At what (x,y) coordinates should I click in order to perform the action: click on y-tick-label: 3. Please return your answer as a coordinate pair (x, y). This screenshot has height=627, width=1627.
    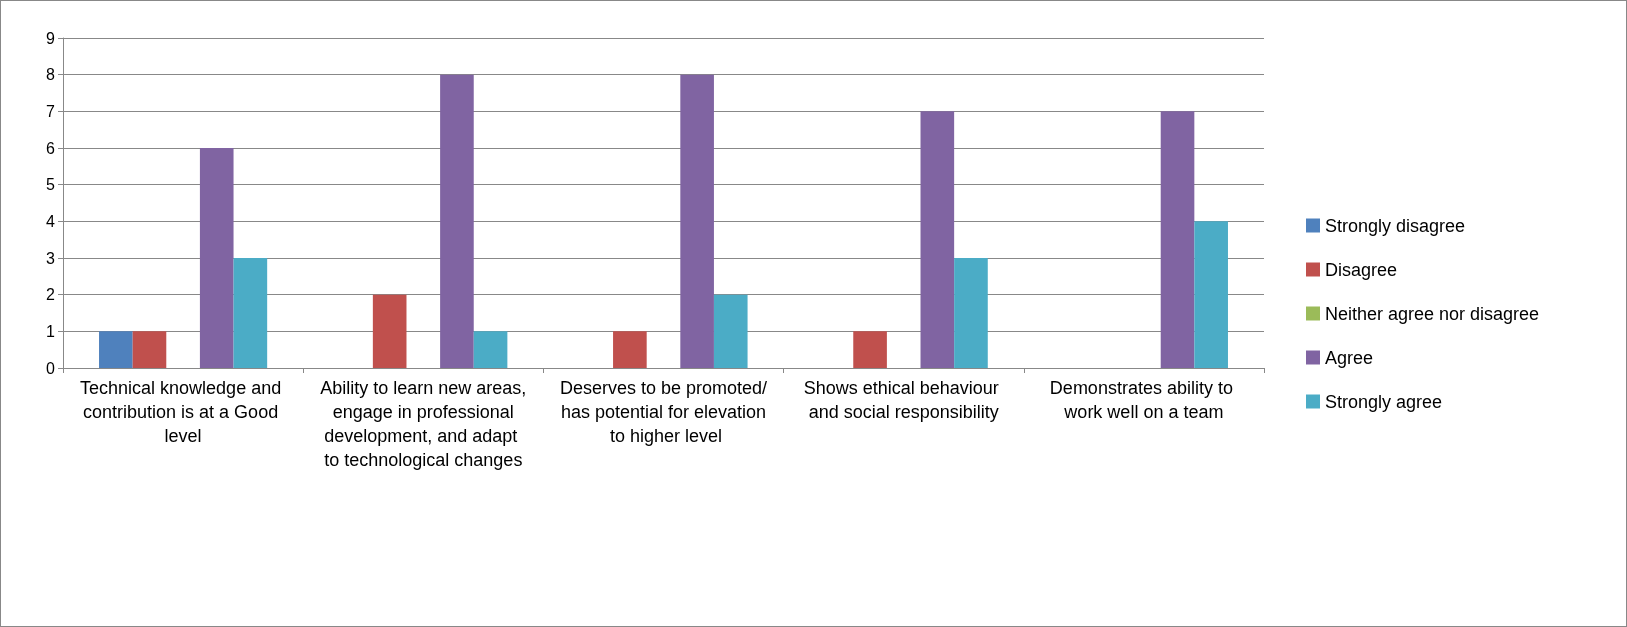
    Looking at the image, I should click on (51, 258).